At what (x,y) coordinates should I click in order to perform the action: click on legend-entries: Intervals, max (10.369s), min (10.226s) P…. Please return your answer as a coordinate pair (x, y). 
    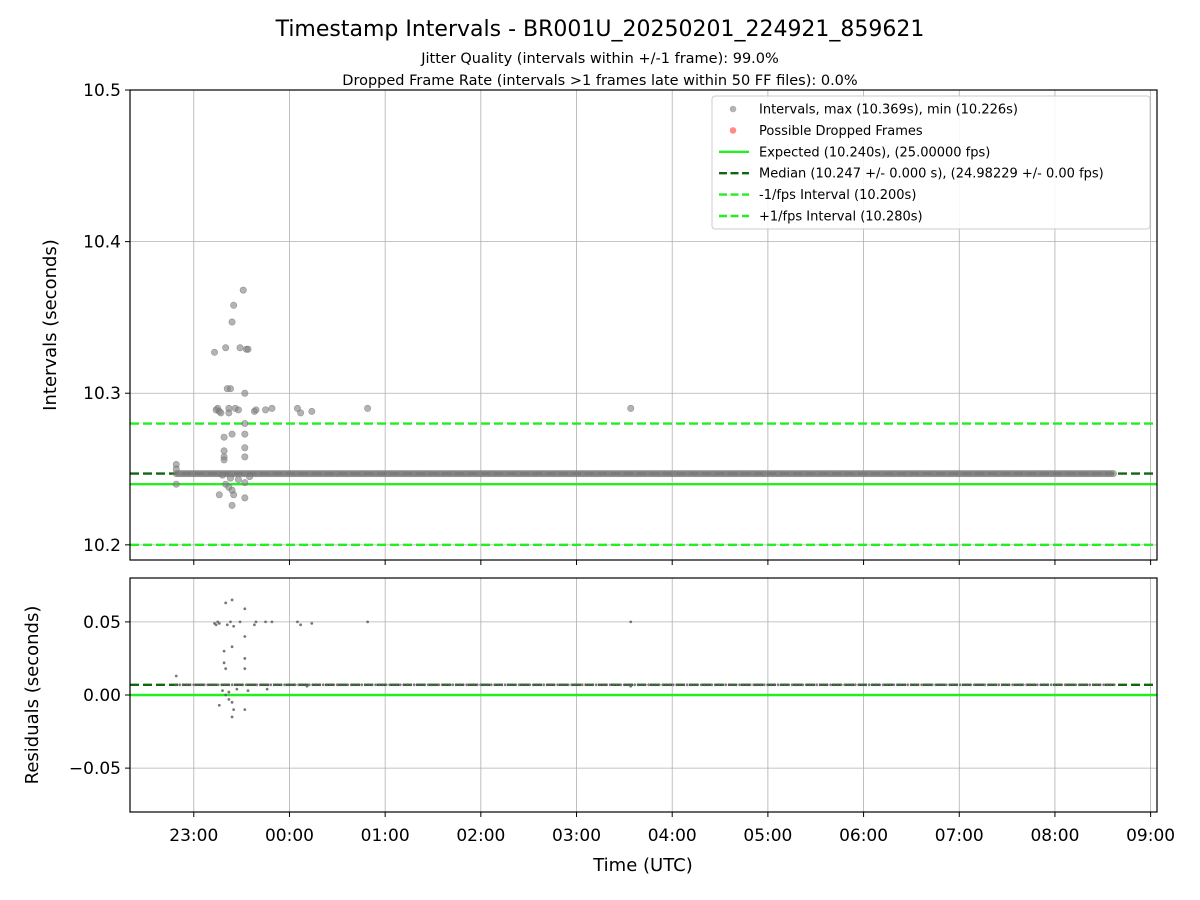
    Looking at the image, I should click on (911, 164).